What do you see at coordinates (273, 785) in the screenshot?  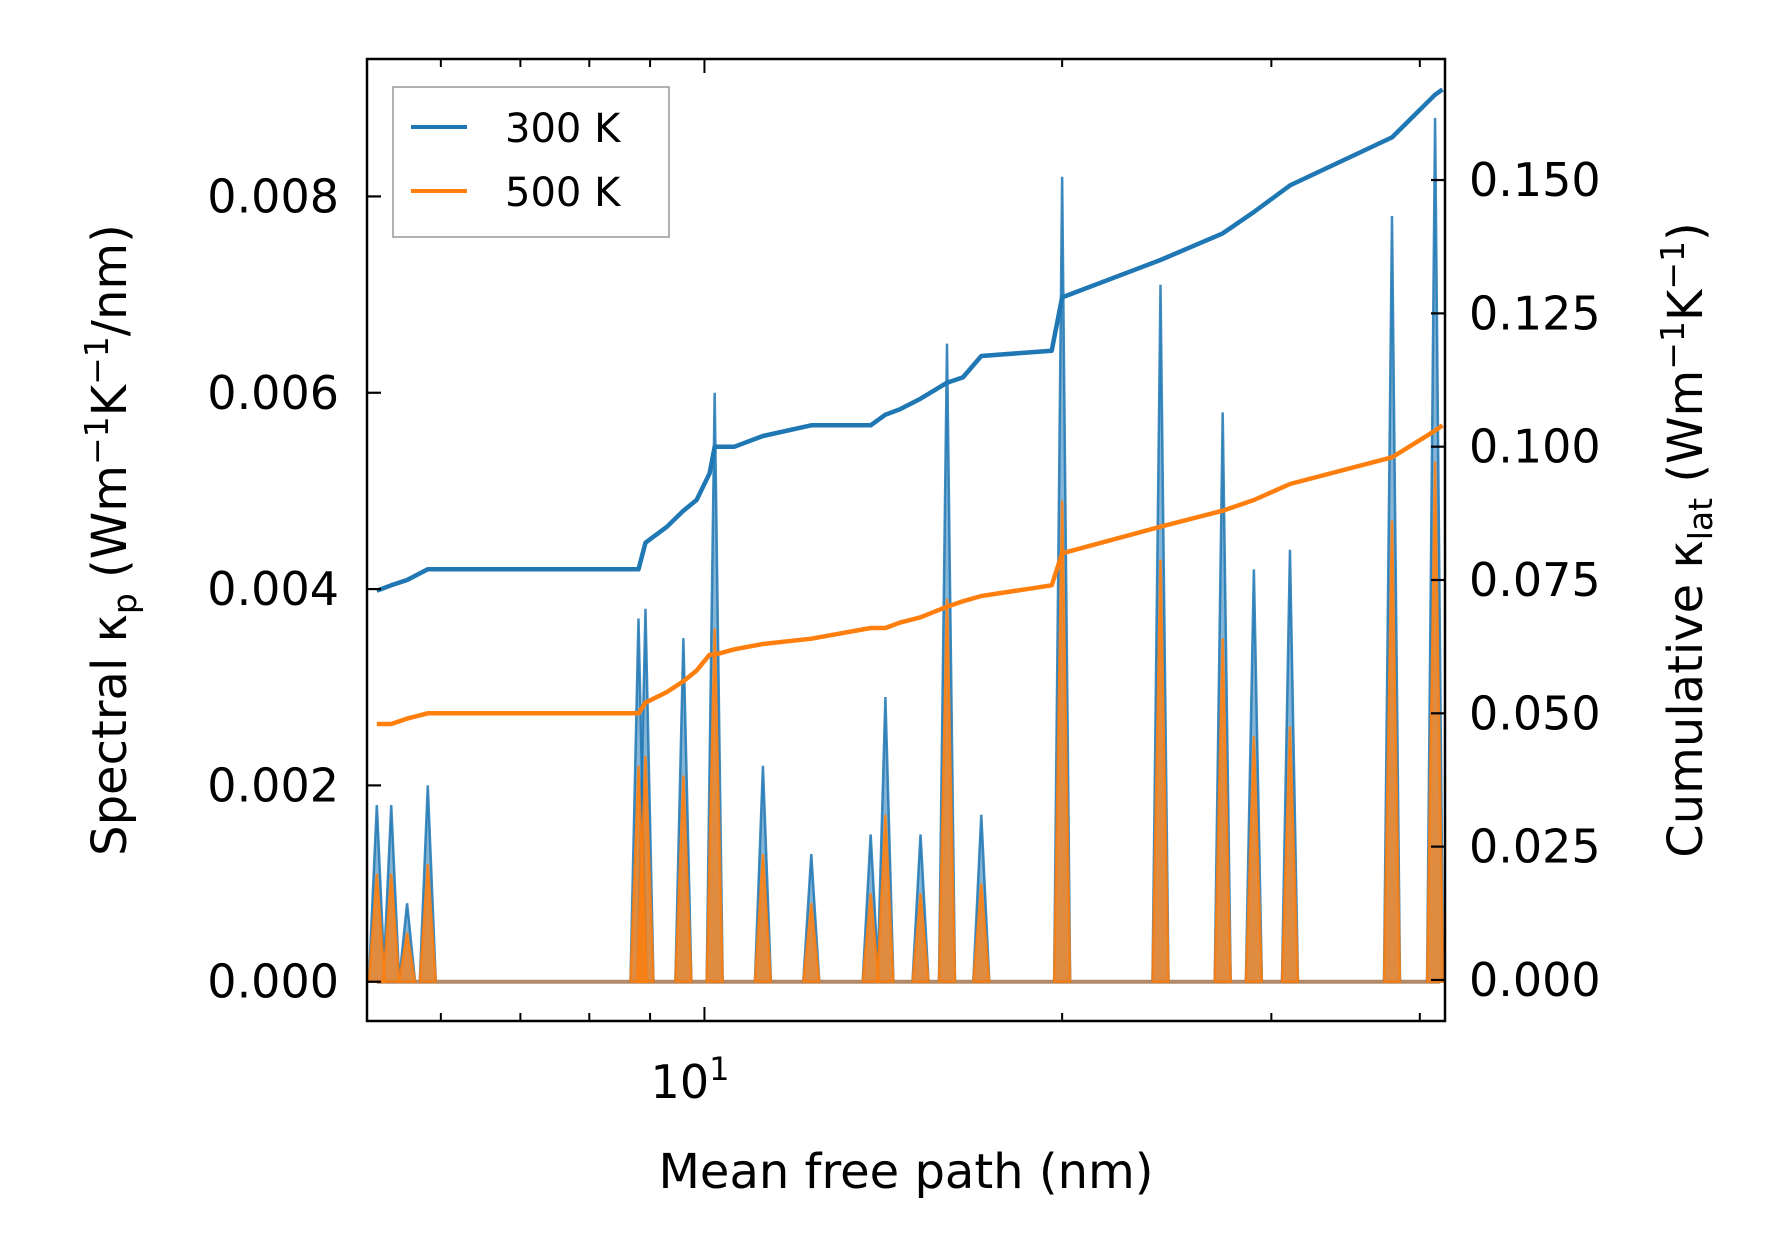 I see `y-left-tick-label: 0.002` at bounding box center [273, 785].